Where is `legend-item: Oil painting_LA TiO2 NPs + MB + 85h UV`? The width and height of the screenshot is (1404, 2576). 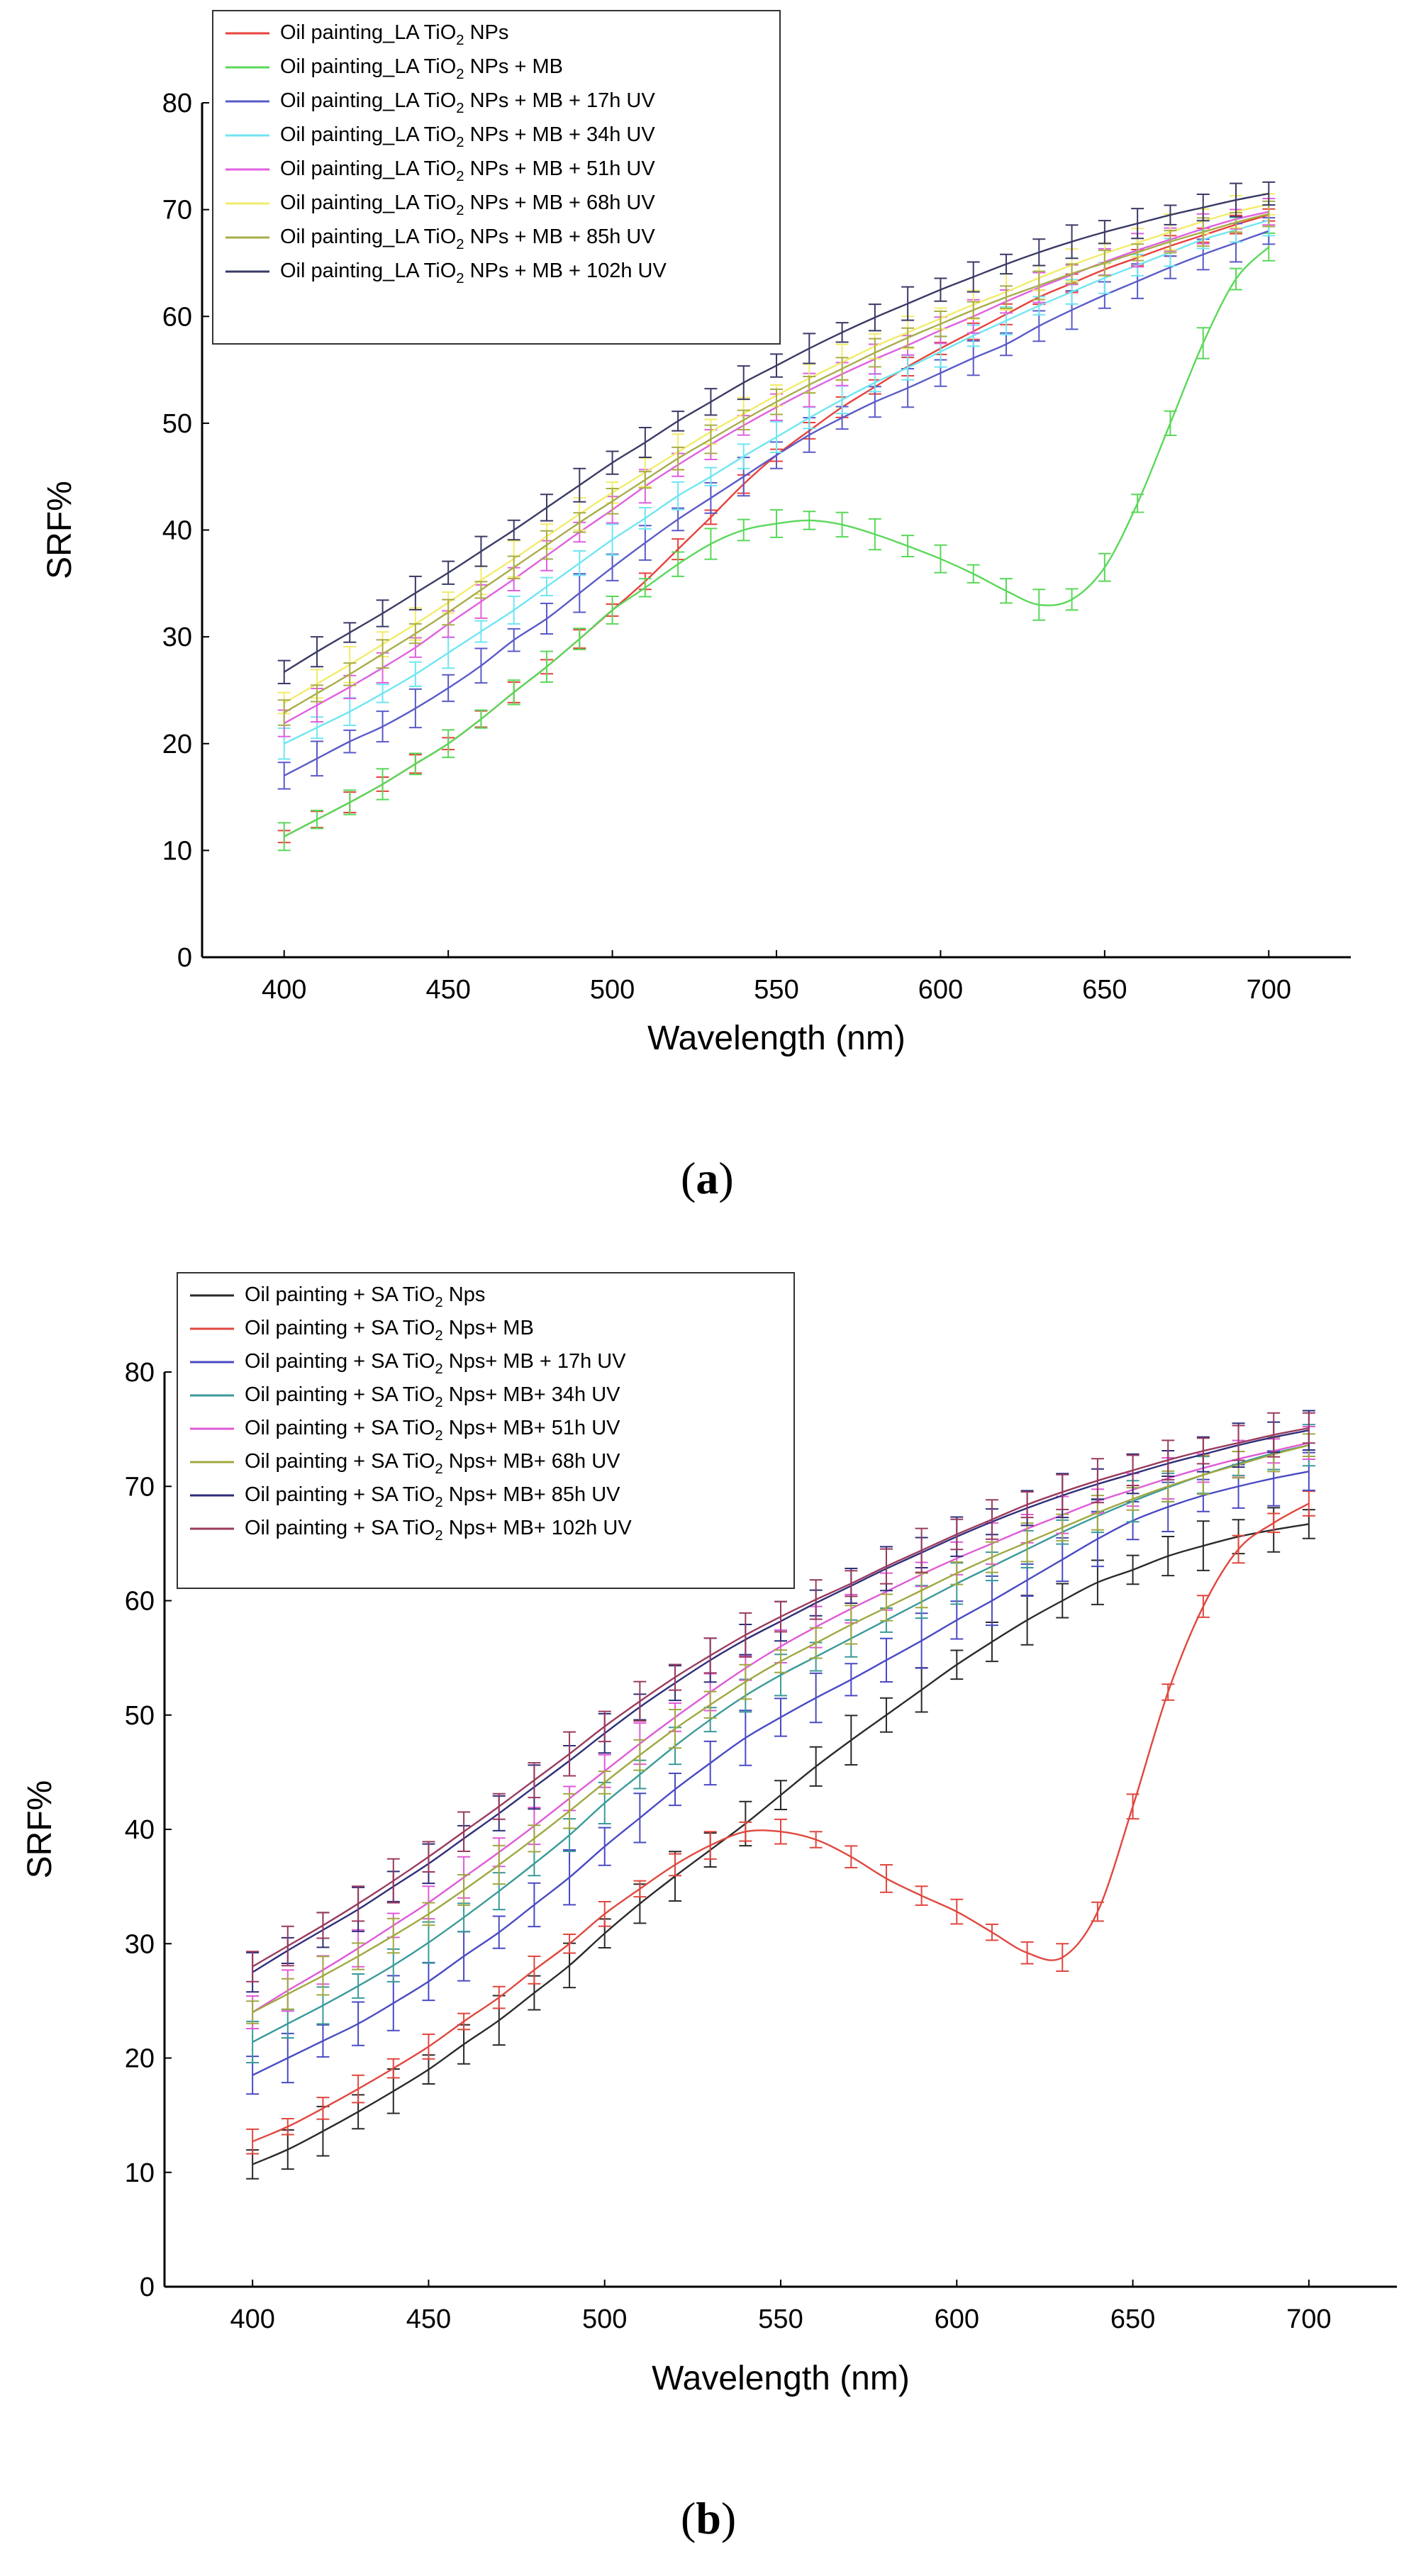 legend-item: Oil painting_LA TiO2 NPs + MB + 85h UV is located at coordinates (440, 238).